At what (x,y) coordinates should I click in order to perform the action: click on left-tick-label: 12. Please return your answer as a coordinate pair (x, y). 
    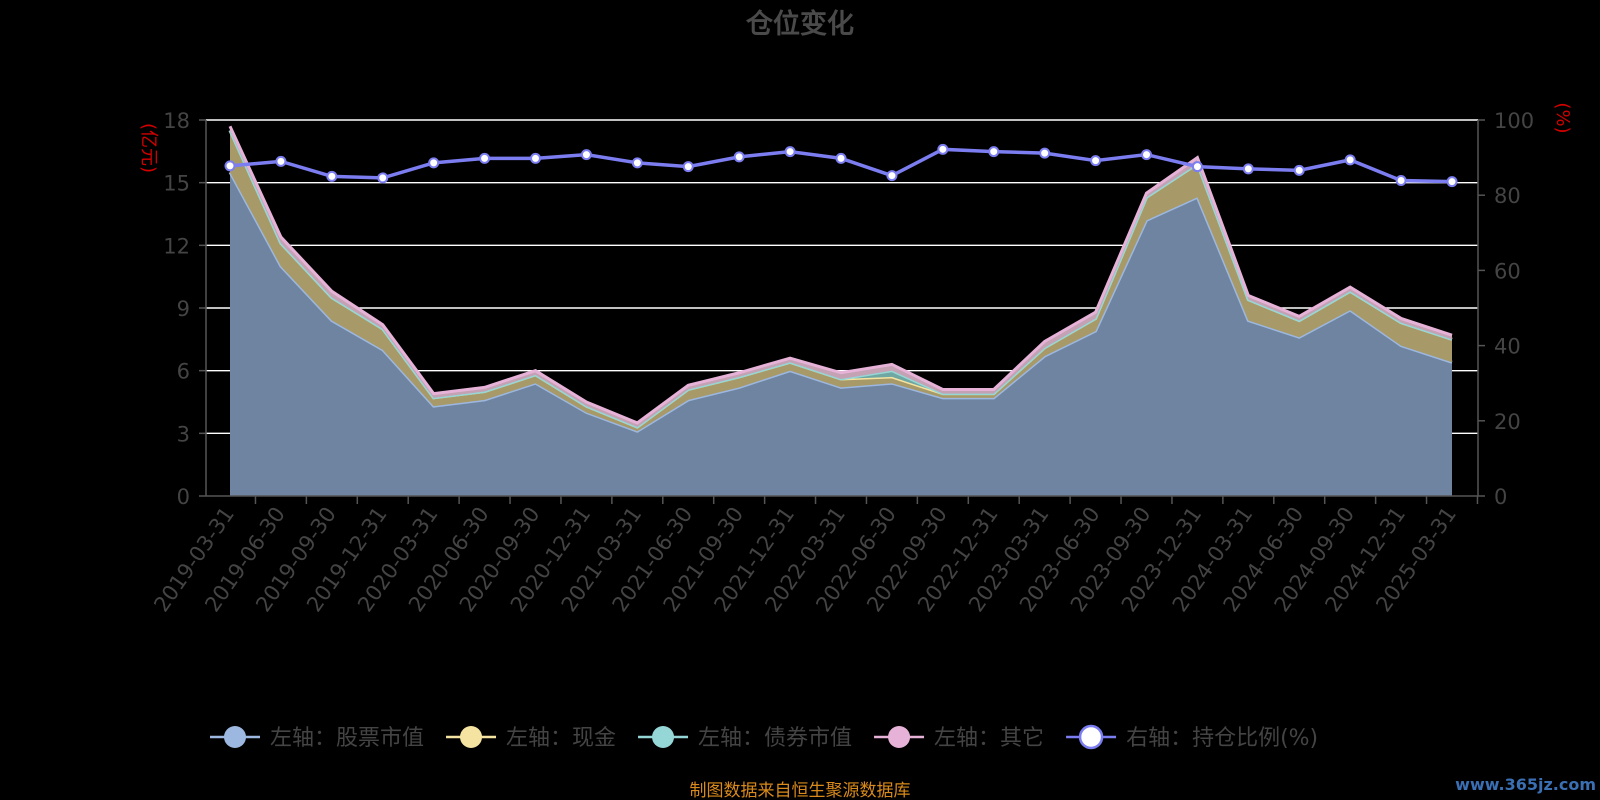
    Looking at the image, I should click on (176, 246).